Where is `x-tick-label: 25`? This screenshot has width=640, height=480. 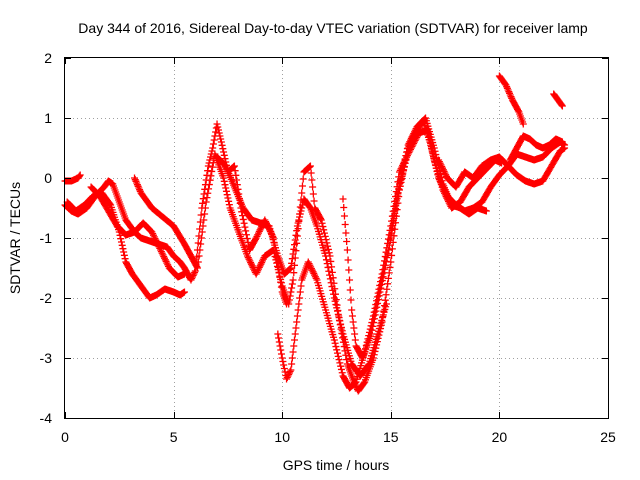 x-tick-label: 25 is located at coordinates (608, 437).